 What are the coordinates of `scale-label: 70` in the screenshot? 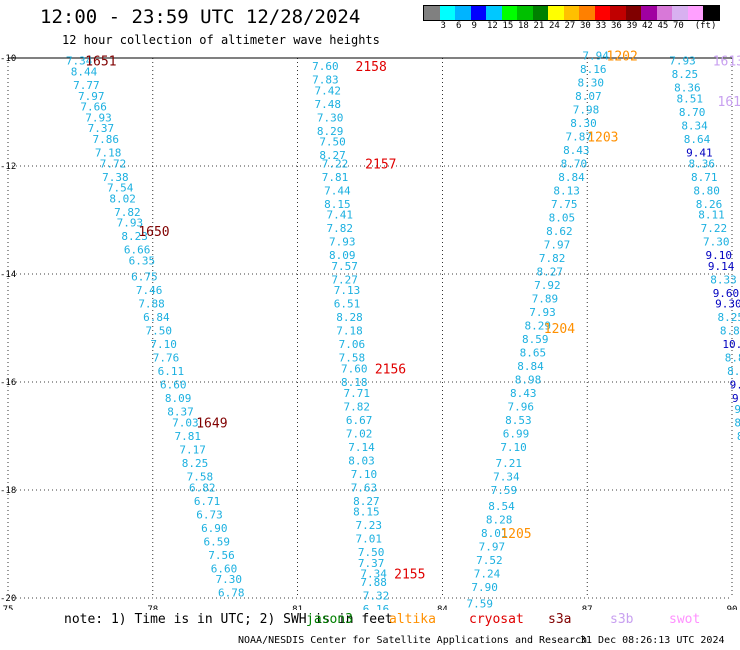 It's located at (678, 26).